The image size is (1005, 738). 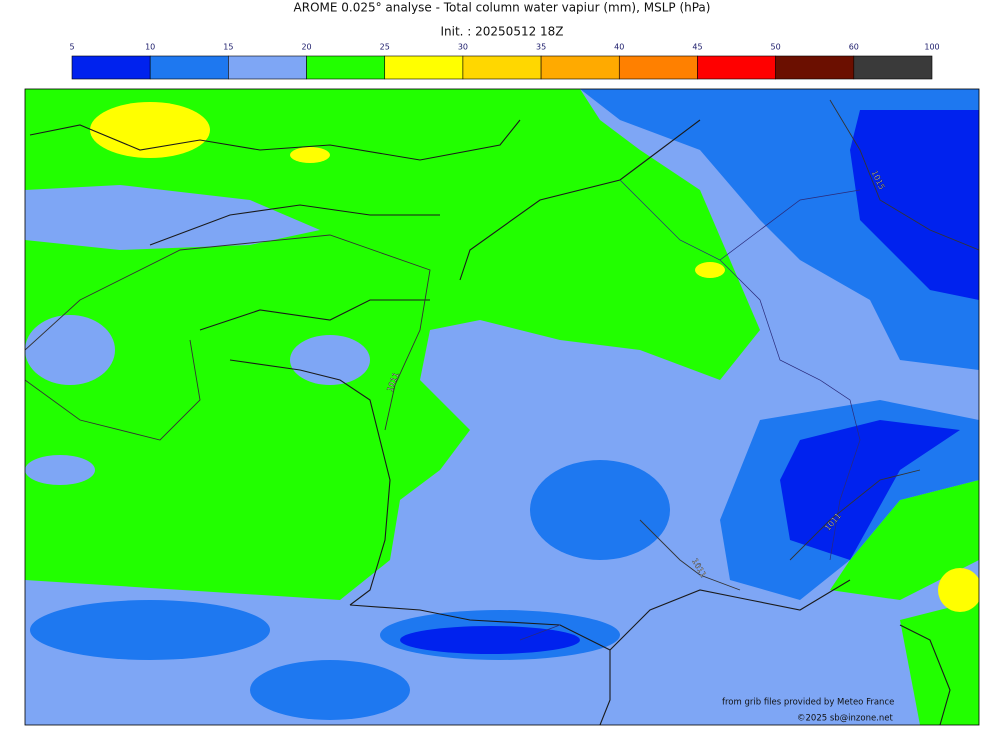 What do you see at coordinates (904, 540) in the screenshot?
I see `field-green` at bounding box center [904, 540].